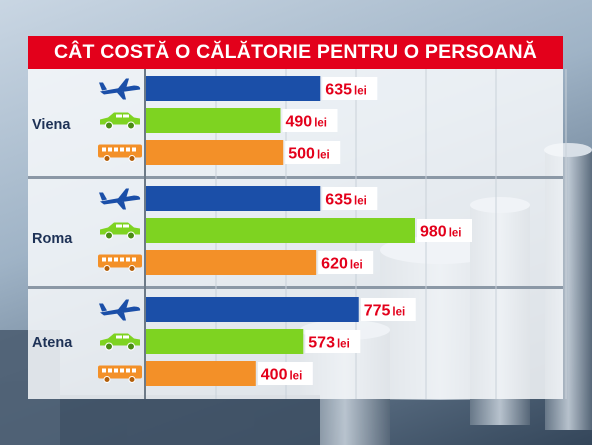 Image resolution: width=592 pixels, height=445 pixels. I want to click on bar-atena-bus, so click(201, 373).